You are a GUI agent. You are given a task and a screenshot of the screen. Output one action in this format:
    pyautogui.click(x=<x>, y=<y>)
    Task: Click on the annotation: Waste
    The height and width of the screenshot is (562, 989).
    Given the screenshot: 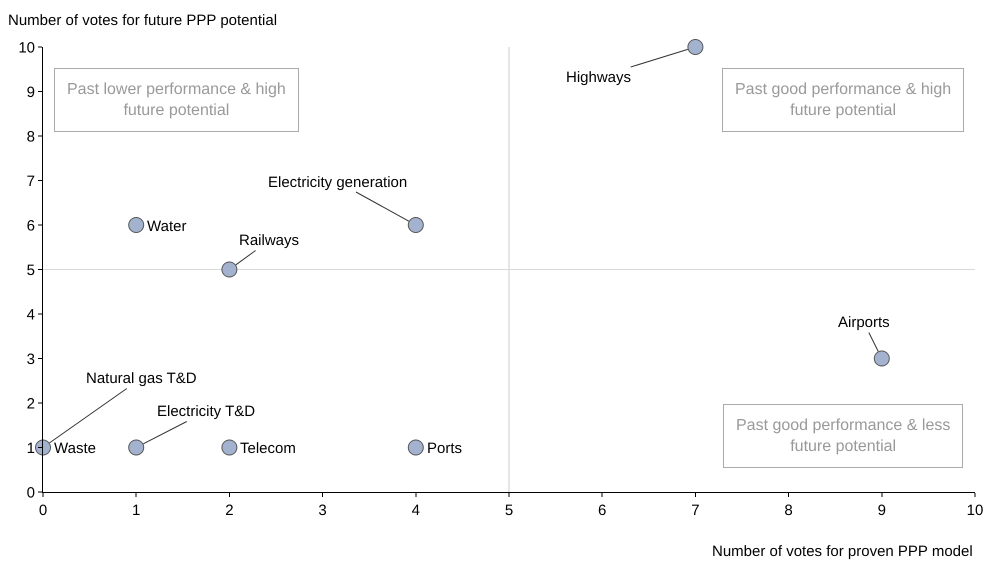 What is the action you would take?
    pyautogui.click(x=75, y=448)
    